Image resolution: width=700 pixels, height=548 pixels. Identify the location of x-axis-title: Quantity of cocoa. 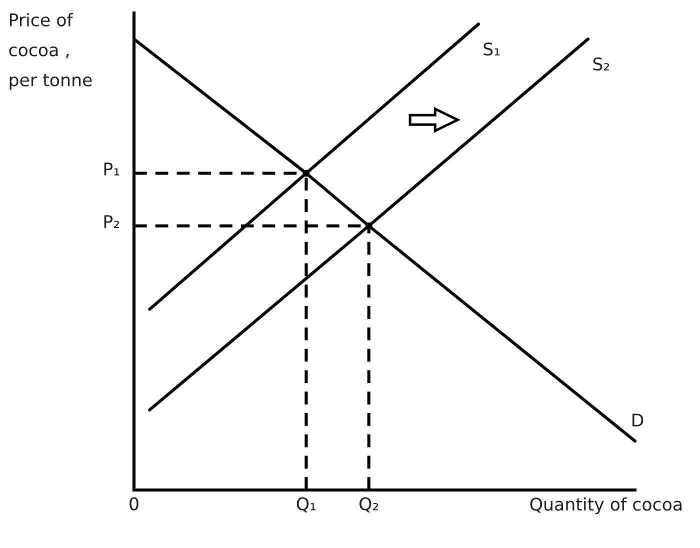
(606, 505).